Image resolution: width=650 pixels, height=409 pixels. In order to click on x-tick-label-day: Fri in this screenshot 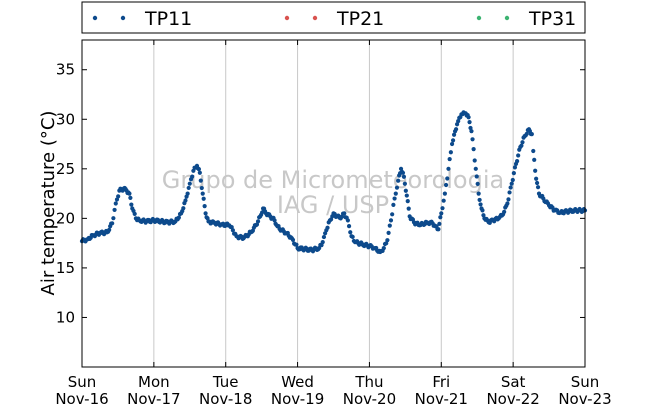, I will do `click(441, 382)`.